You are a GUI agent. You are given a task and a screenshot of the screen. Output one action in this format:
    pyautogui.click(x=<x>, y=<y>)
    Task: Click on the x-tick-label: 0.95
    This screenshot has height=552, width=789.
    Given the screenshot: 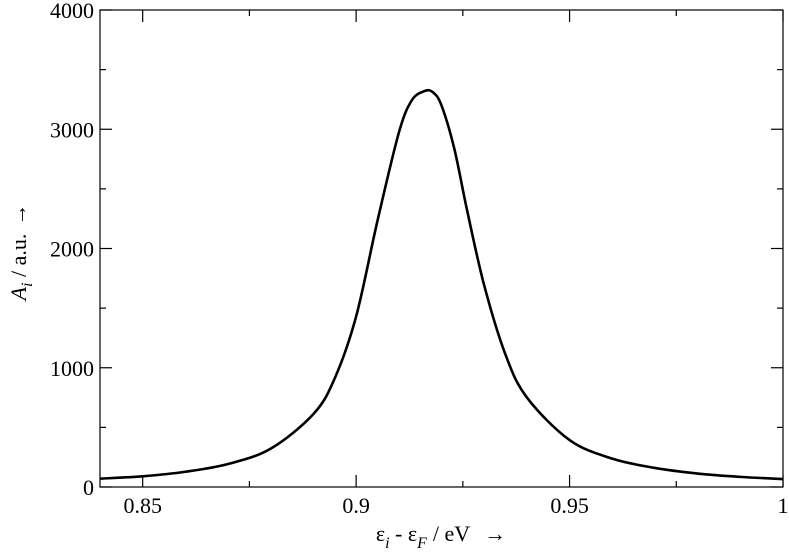 What is the action you would take?
    pyautogui.click(x=569, y=505)
    